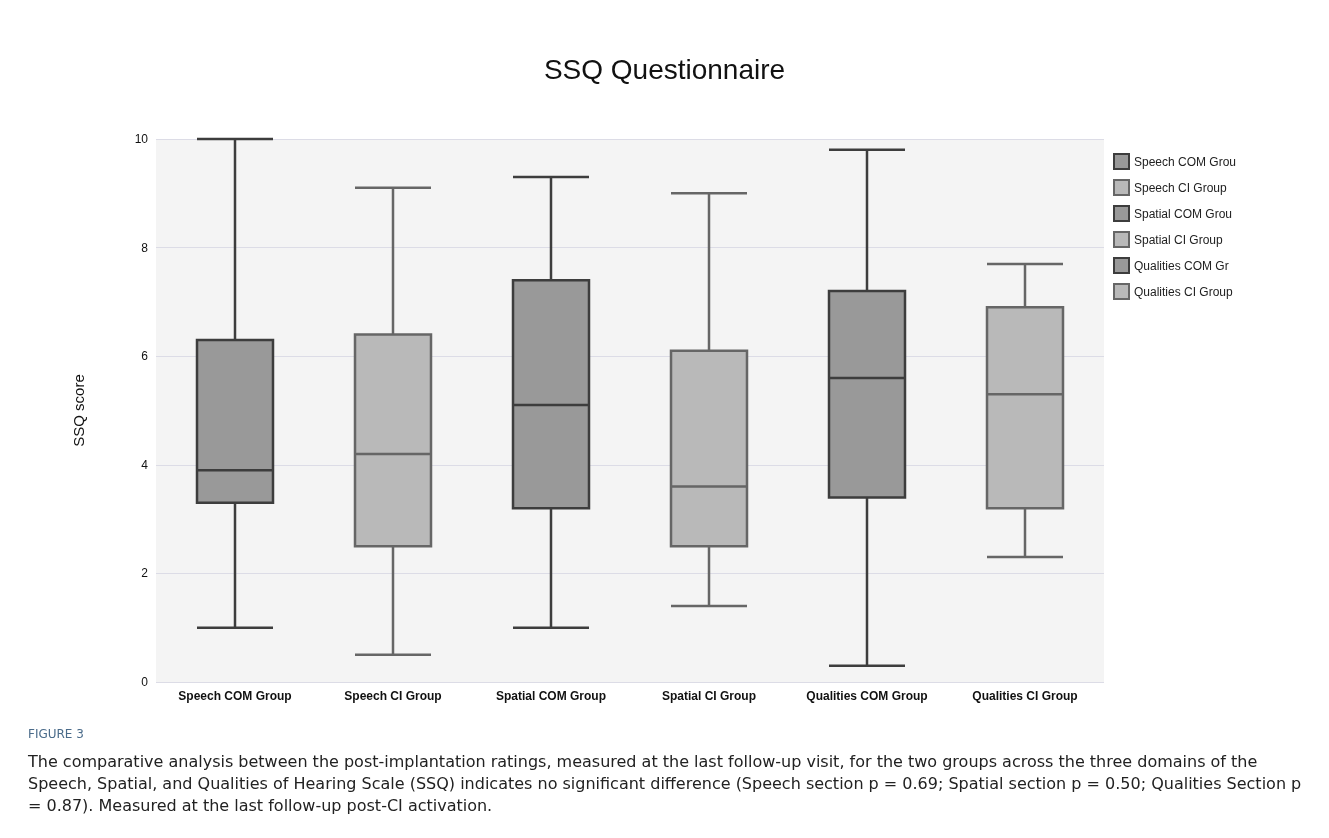 The image size is (1329, 838). Describe the element at coordinates (1183, 213) in the screenshot. I see `legend-label: Spatial COM Grou` at that location.